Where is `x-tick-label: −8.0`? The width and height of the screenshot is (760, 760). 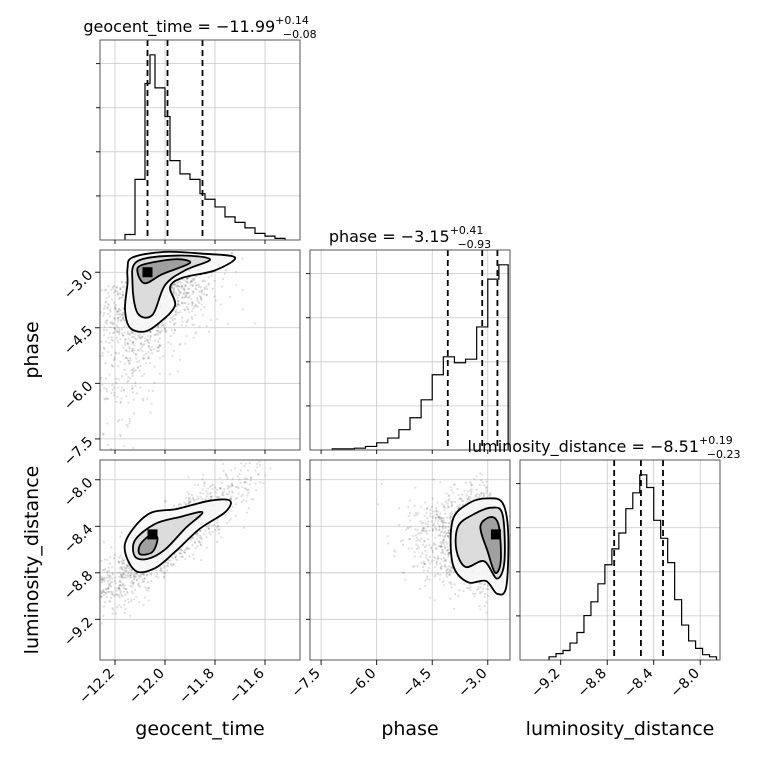 x-tick-label: −8.0 is located at coordinates (685, 683).